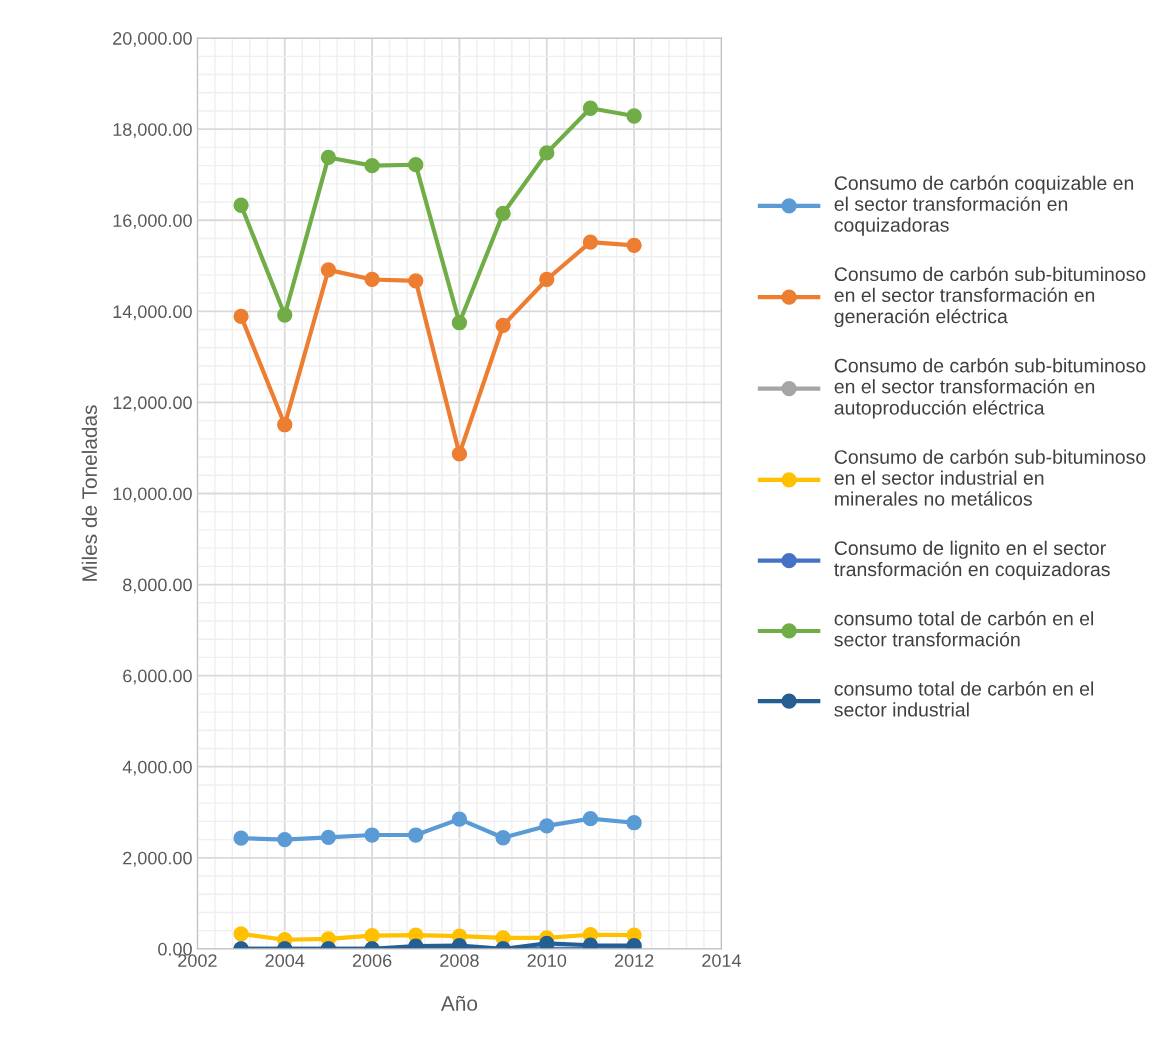 The image size is (1175, 1059). I want to click on y-tick-label: 2,000.00, so click(157, 859).